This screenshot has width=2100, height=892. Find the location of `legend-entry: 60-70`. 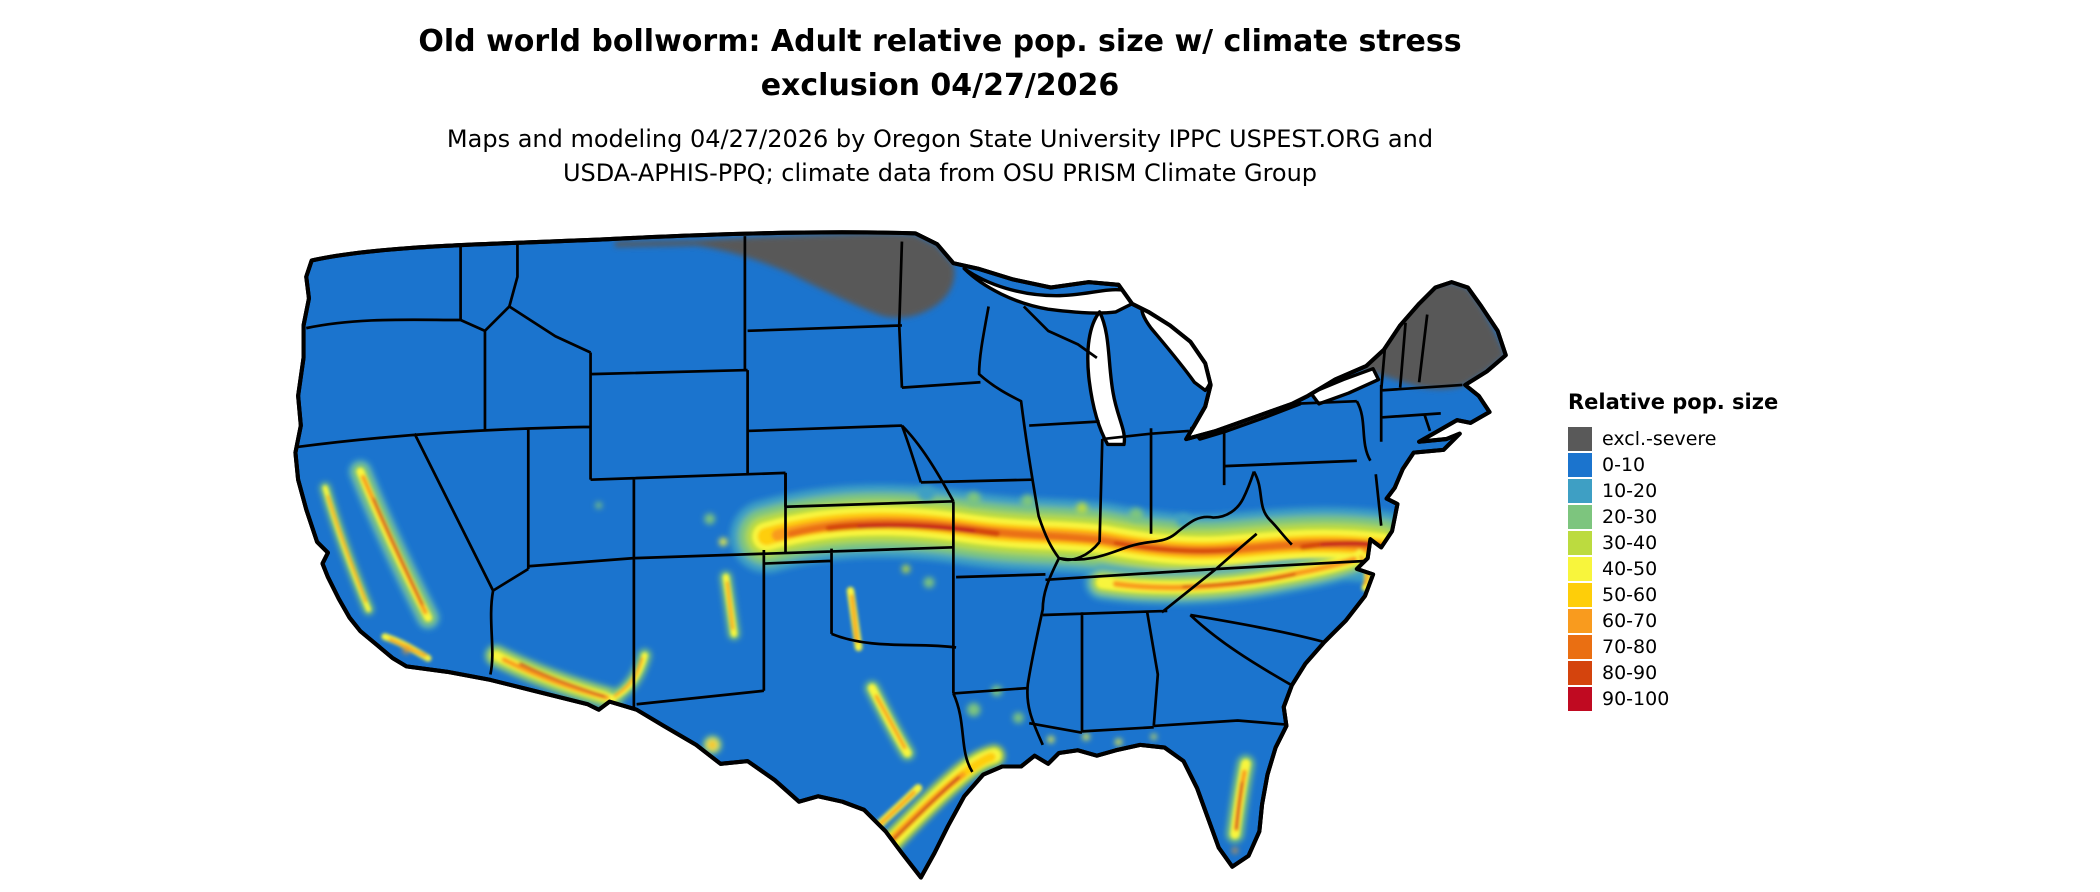

legend-entry: 60-70 is located at coordinates (1673, 621).